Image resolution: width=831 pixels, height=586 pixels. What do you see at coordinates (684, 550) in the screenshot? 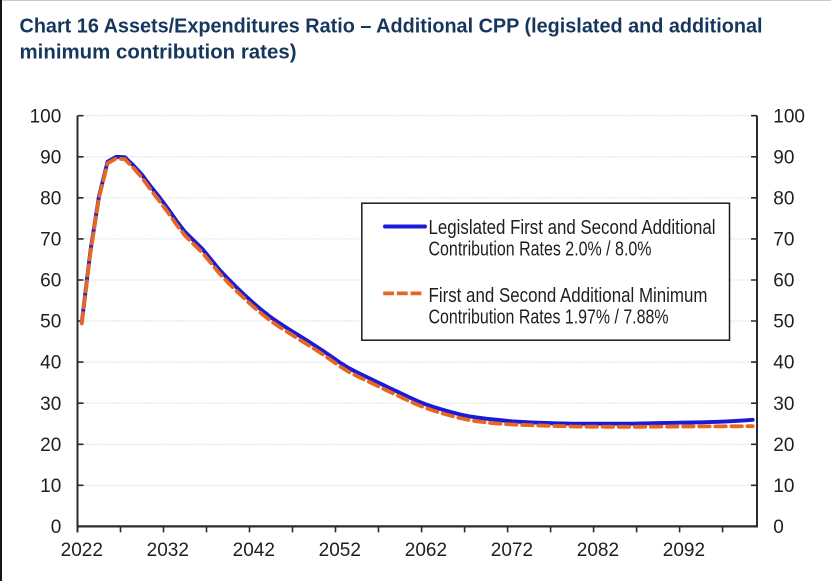
I see `svg-text: 2092` at bounding box center [684, 550].